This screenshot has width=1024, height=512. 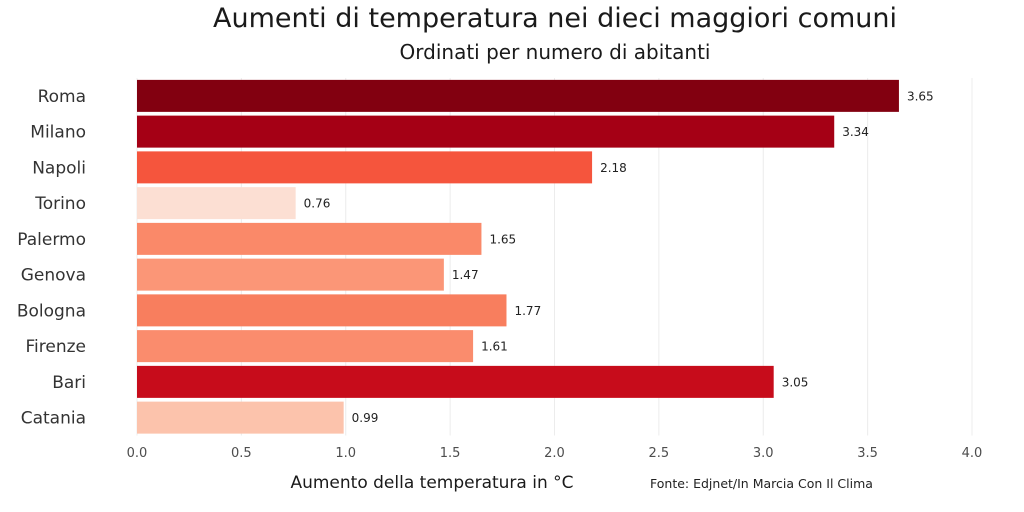 What do you see at coordinates (241, 453) in the screenshot?
I see `x-tick-label: 0.5` at bounding box center [241, 453].